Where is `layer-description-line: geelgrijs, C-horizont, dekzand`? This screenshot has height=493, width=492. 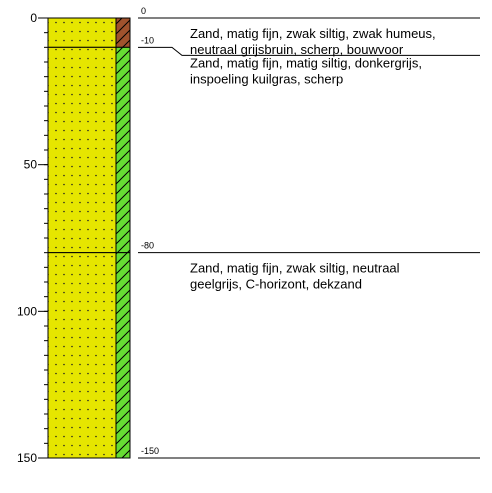 layer-description-line: geelgrijs, C-horizont, dekzand is located at coordinates (276, 284).